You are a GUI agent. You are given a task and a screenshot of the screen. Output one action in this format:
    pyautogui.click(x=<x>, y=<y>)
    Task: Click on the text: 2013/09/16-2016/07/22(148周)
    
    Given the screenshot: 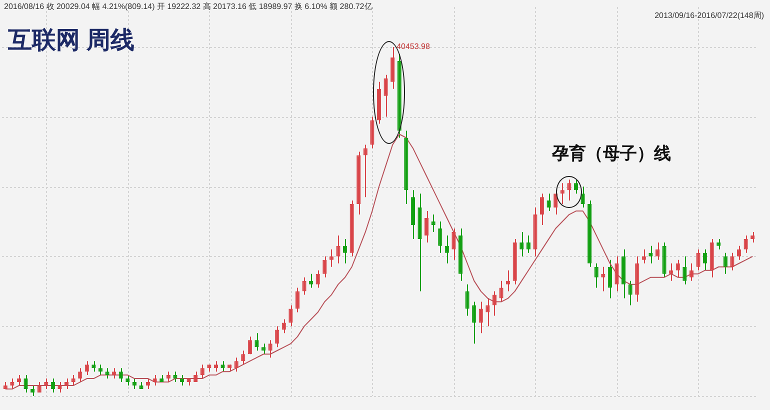 What is the action you would take?
    pyautogui.click(x=709, y=15)
    